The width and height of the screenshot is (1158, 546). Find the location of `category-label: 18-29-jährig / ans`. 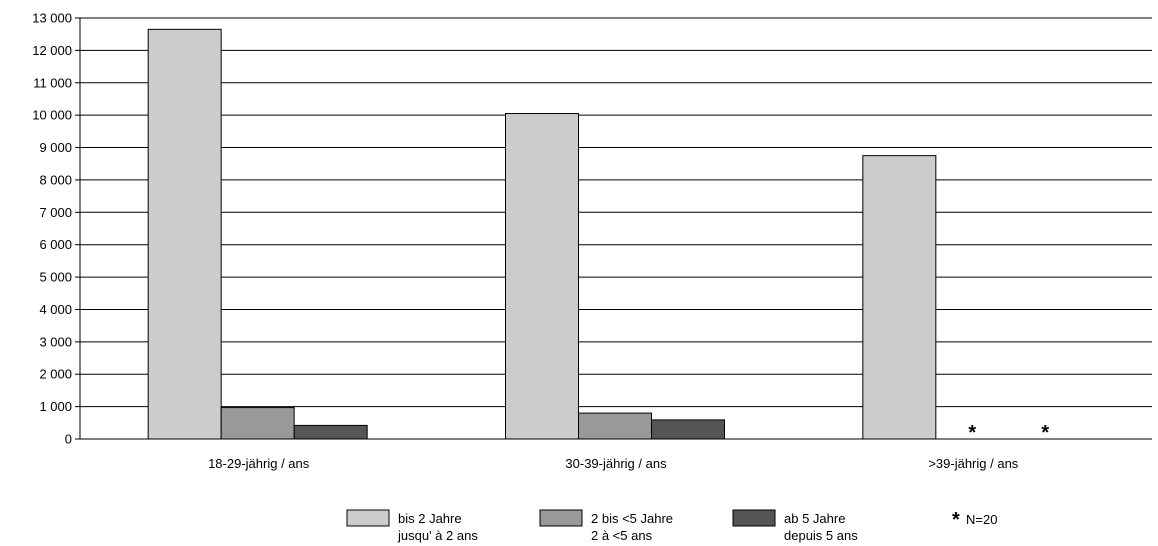

category-label: 18-29-jährig / ans is located at coordinates (259, 463).